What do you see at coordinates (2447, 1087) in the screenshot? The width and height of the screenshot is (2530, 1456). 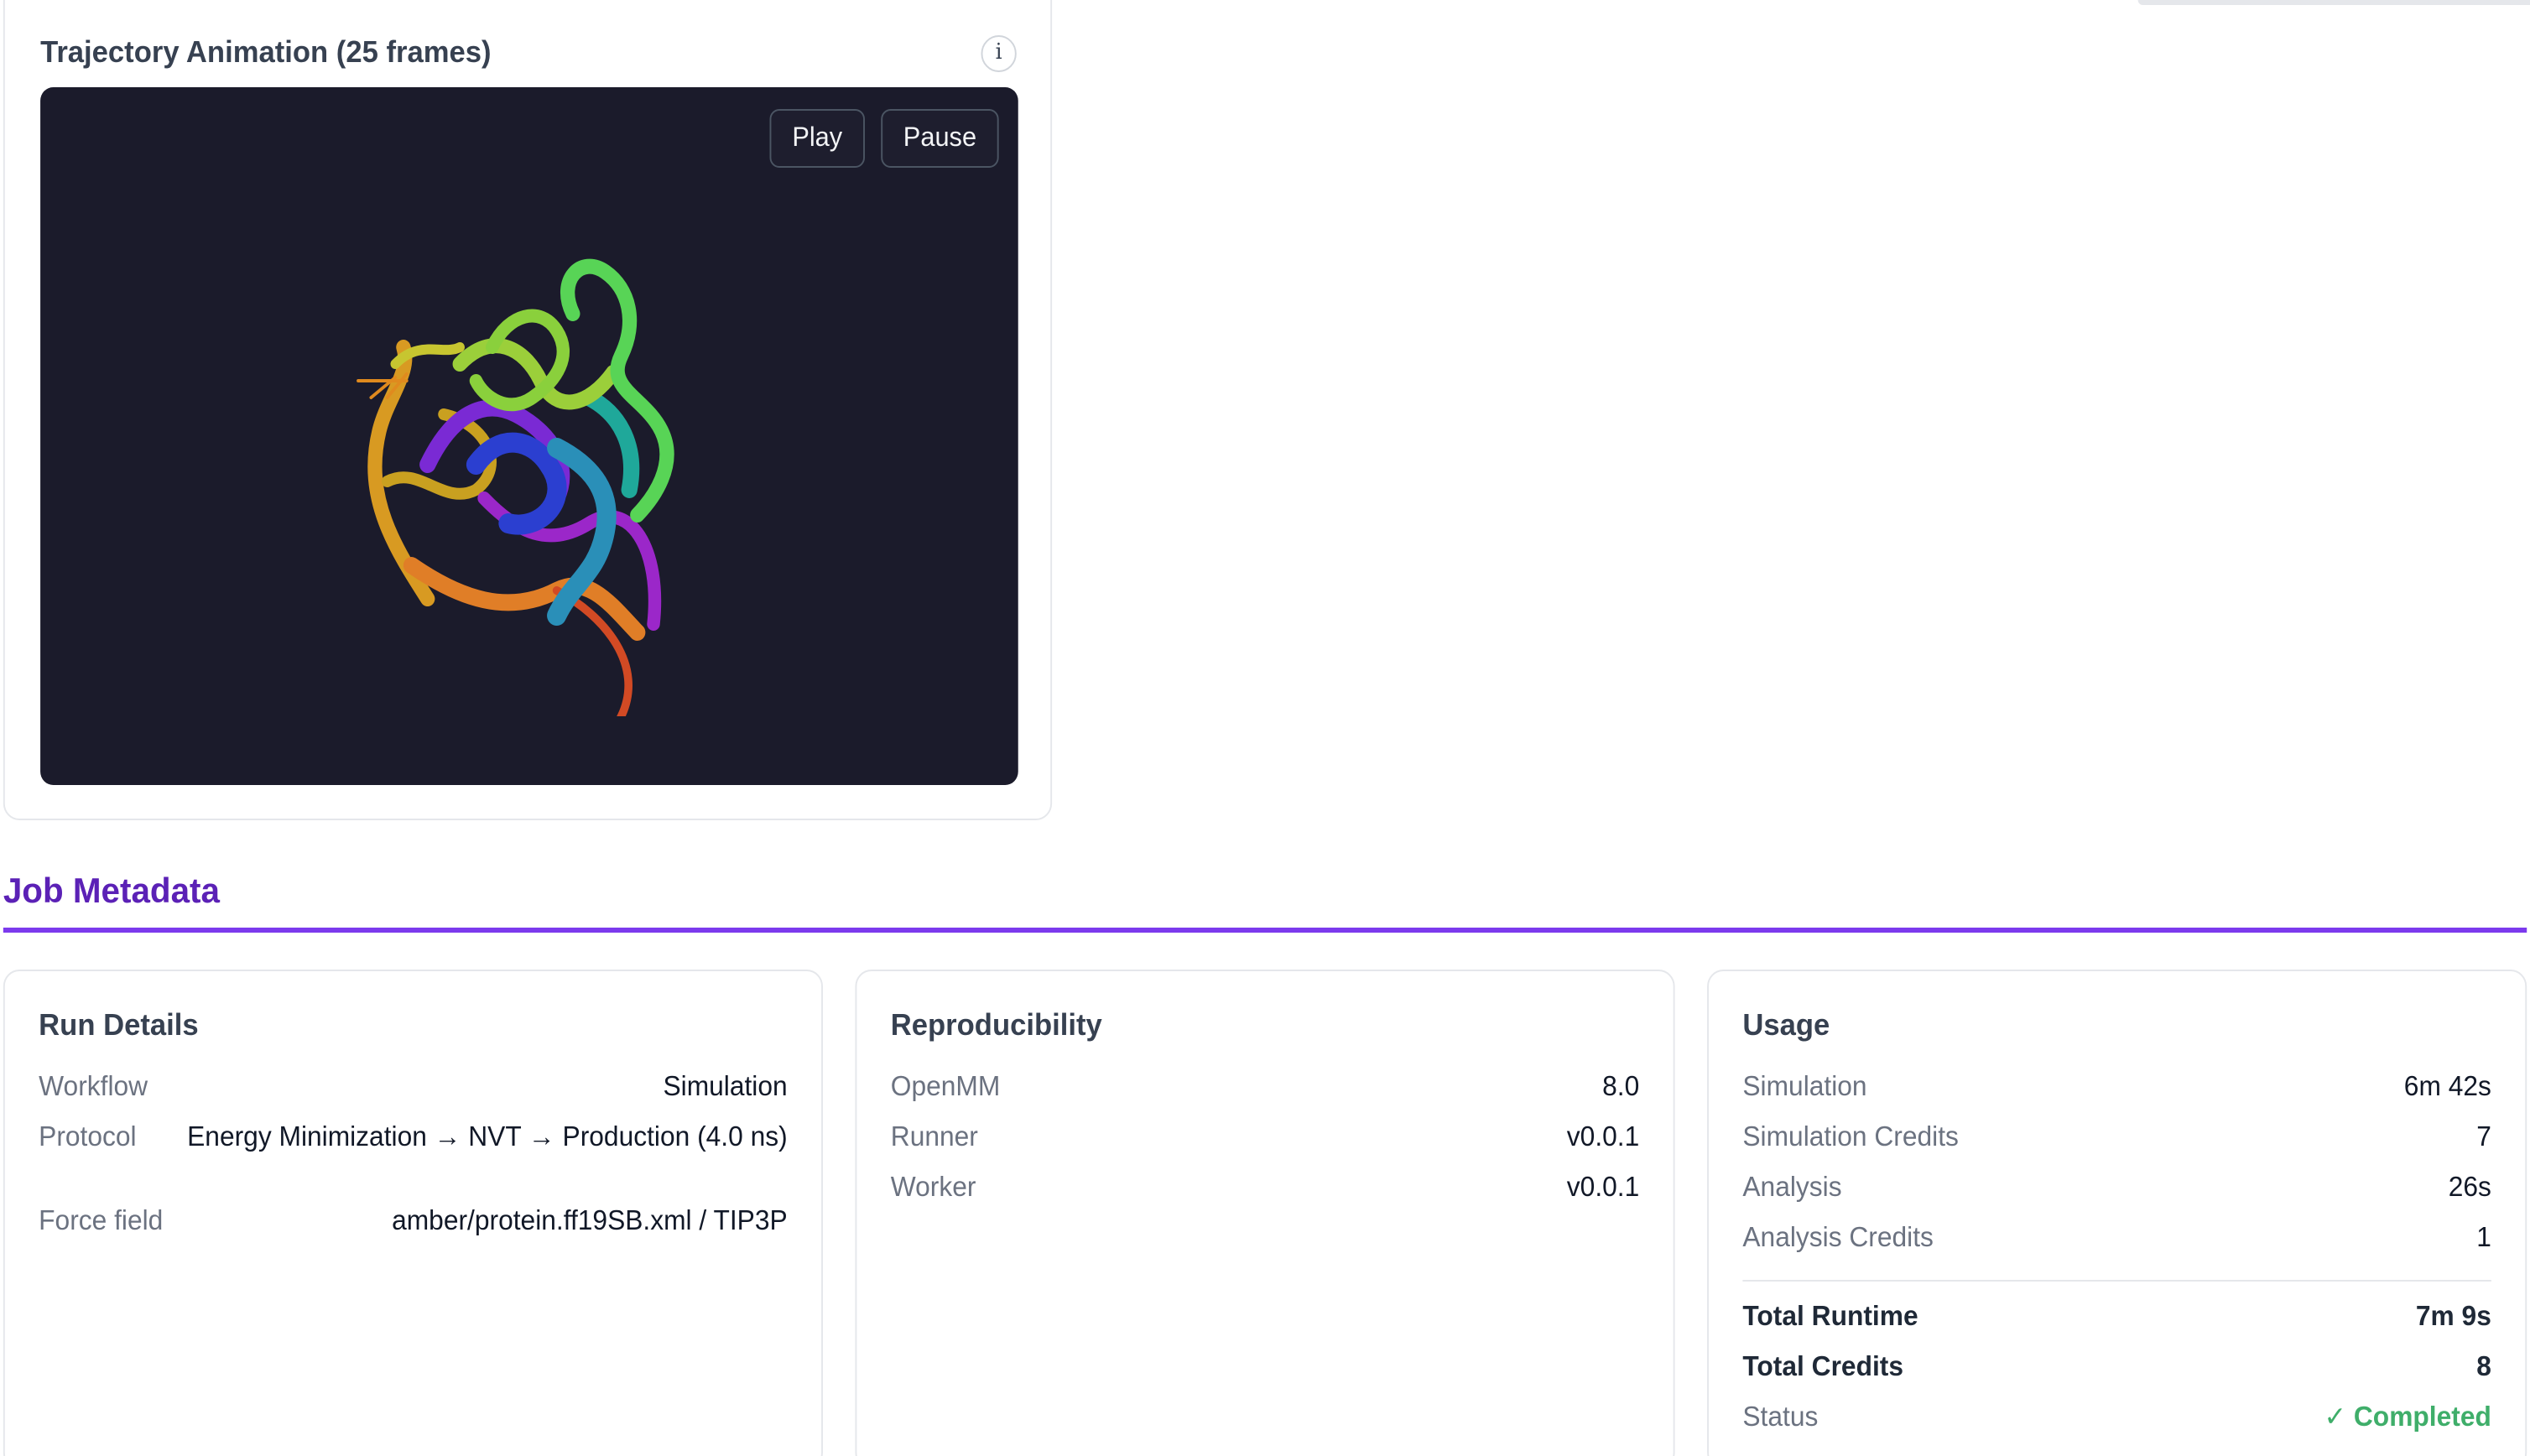 I see `simulation-value: 6m 42s` at bounding box center [2447, 1087].